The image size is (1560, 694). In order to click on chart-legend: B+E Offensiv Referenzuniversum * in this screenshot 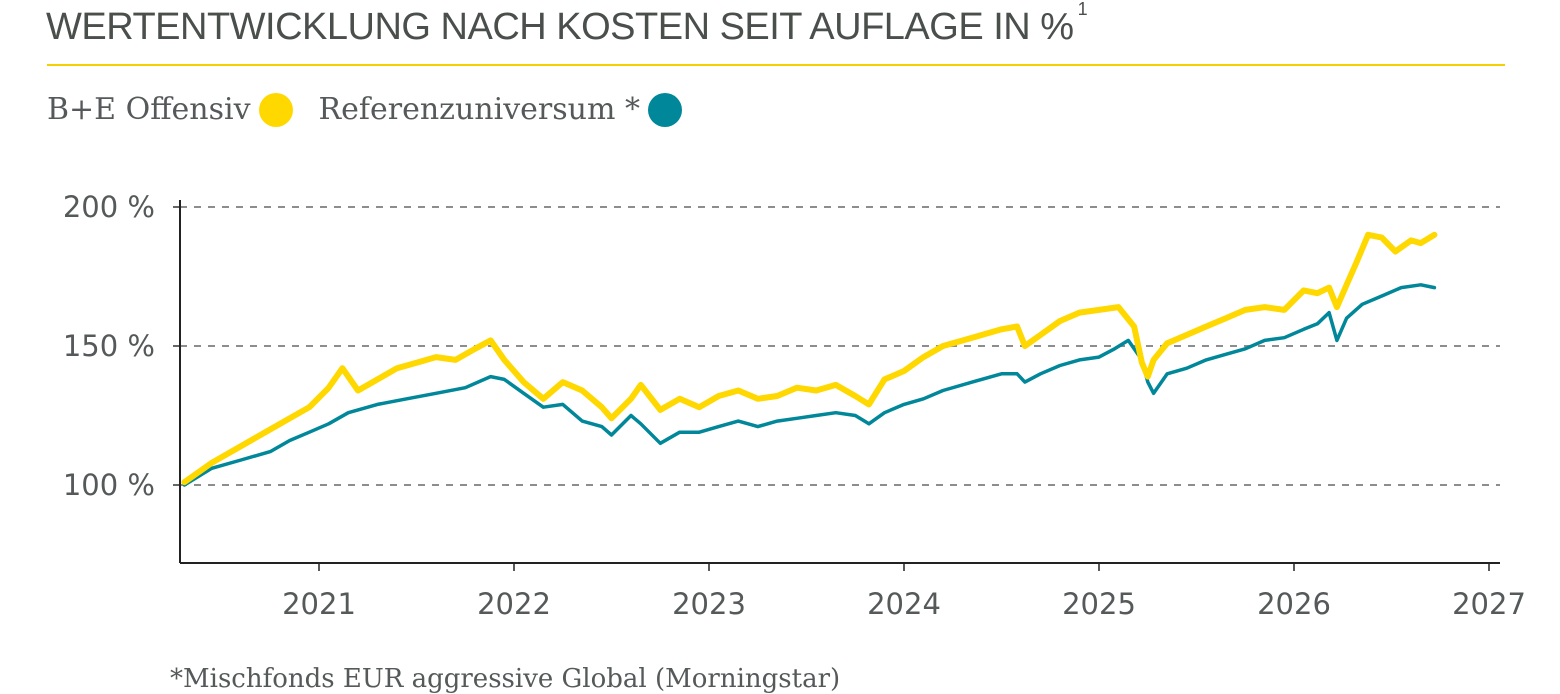, I will do `click(377, 109)`.